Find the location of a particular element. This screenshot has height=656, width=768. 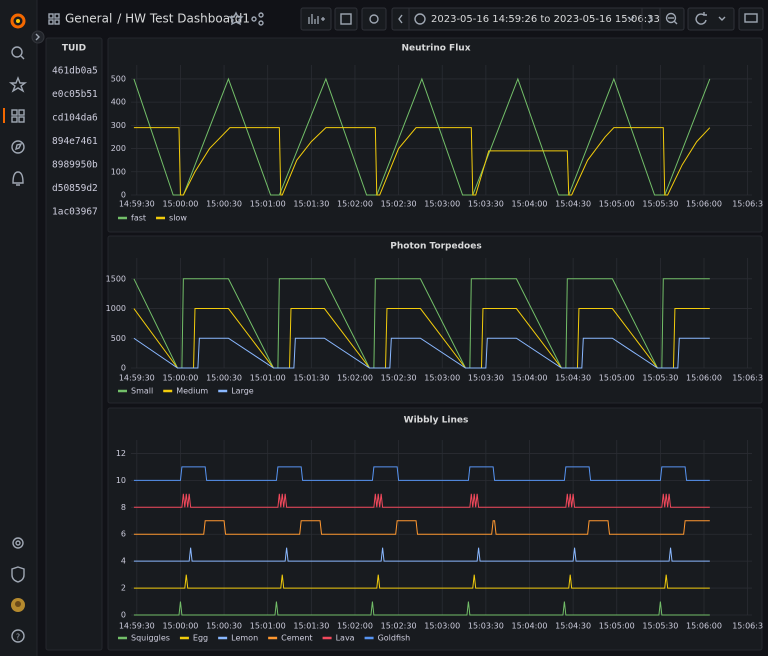

legend-label: fast is located at coordinates (138, 218).